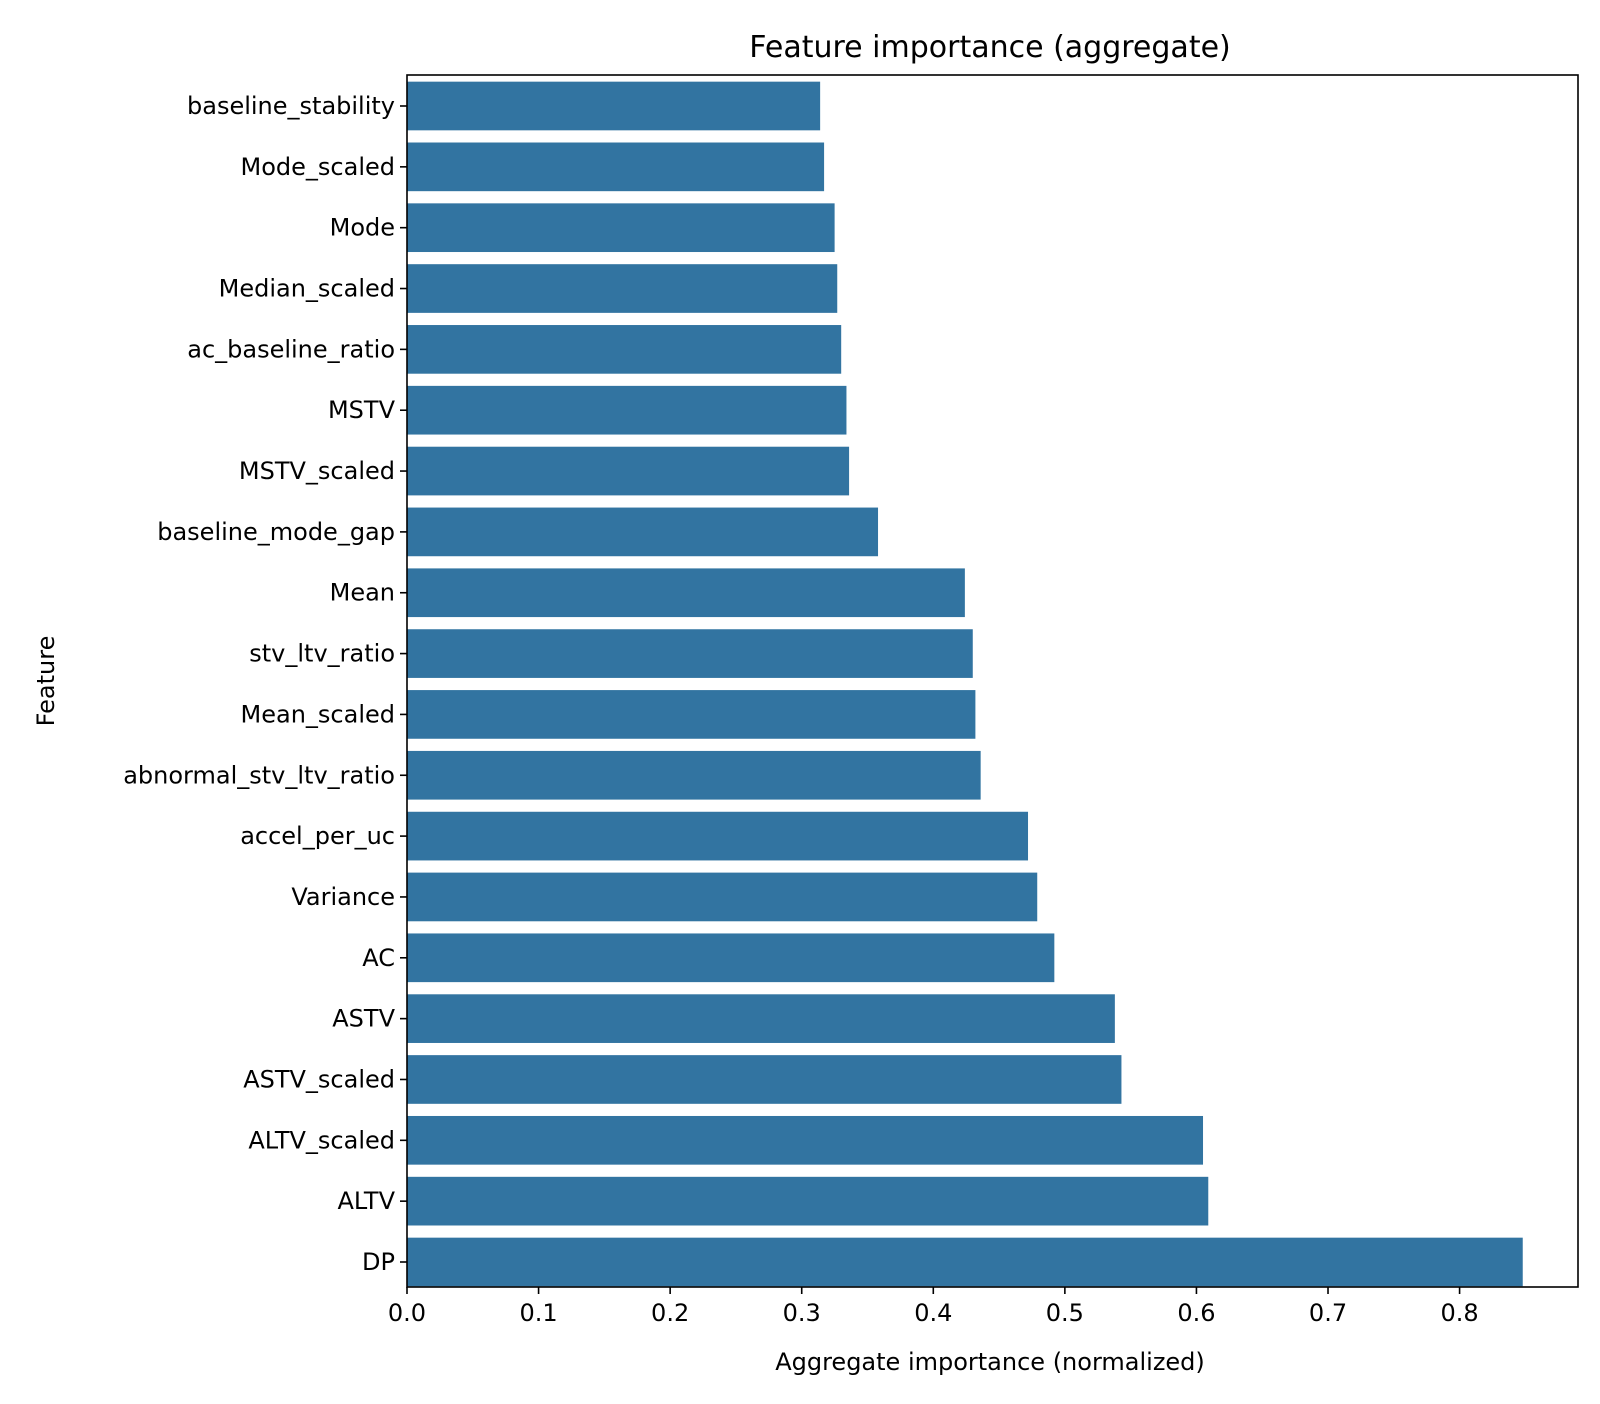 This screenshot has width=1600, height=1404. I want to click on y-tick-label: abnormal_stv_ltv_ratio, so click(259, 775).